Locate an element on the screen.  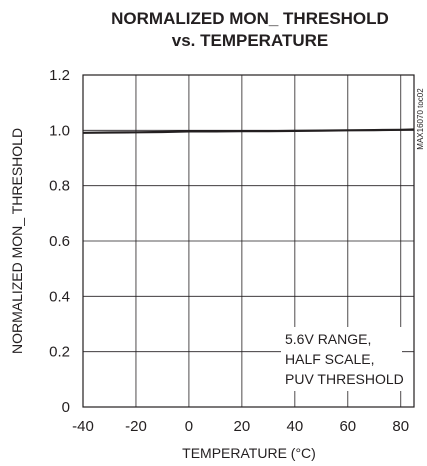
annotation-line-3: PUV THRESHOLD is located at coordinates (344, 379).